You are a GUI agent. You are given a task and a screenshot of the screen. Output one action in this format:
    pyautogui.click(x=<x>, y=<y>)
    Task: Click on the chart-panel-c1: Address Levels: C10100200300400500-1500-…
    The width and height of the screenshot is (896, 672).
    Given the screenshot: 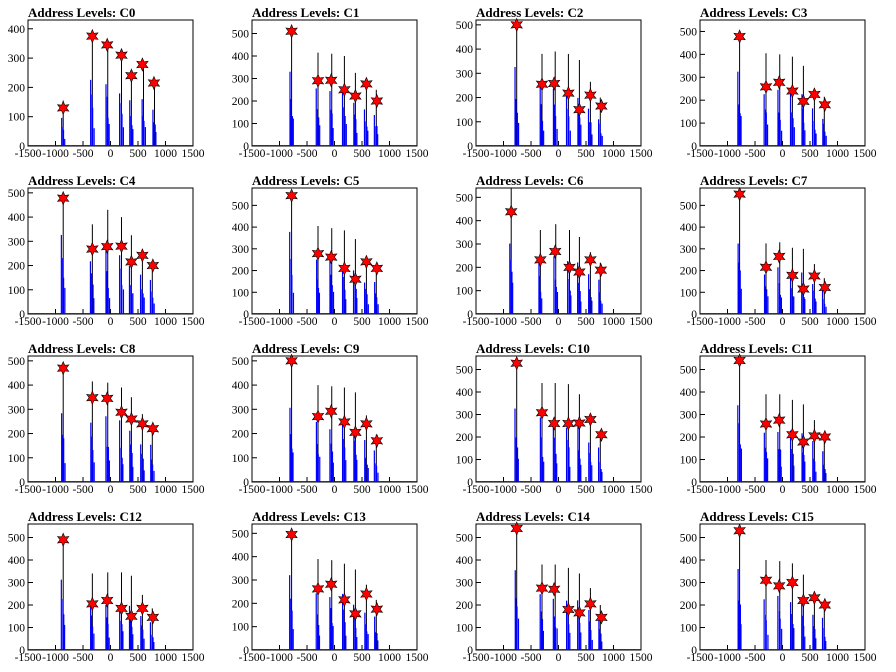 What is the action you would take?
    pyautogui.click(x=330, y=82)
    